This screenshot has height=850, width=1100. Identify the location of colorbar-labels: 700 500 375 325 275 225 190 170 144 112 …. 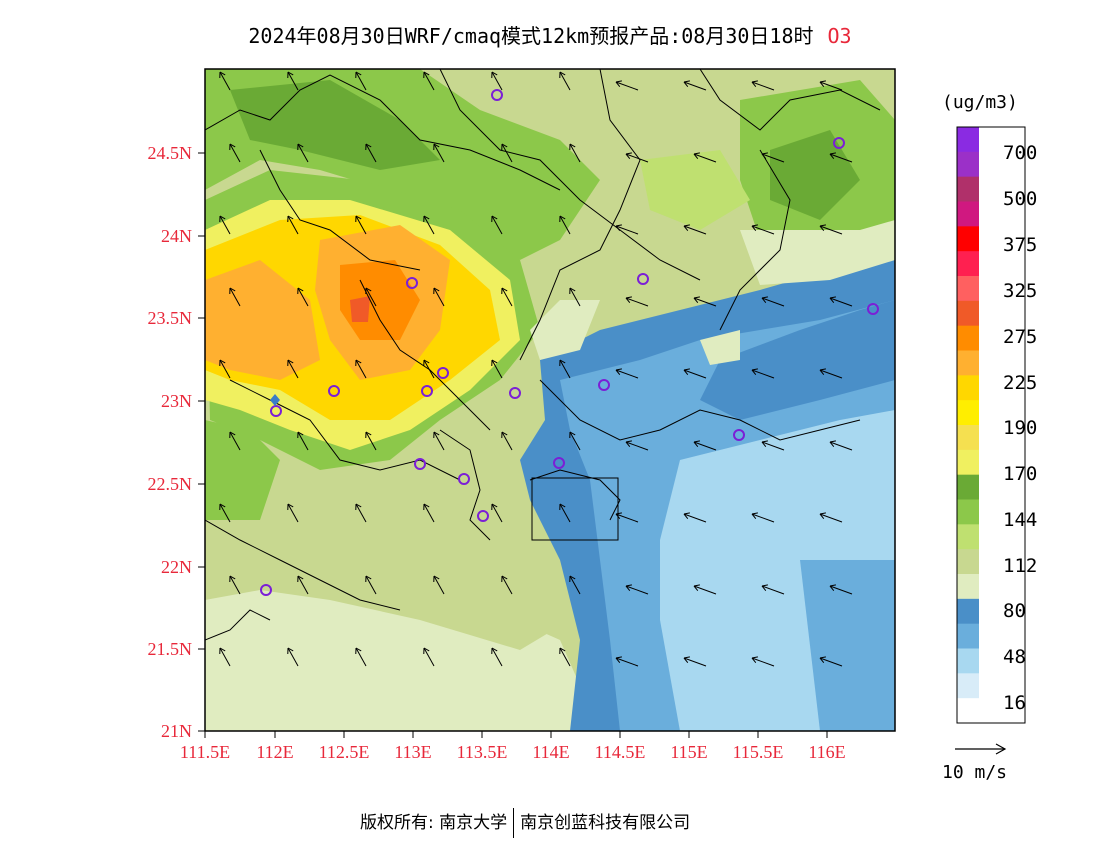
(1020, 428).